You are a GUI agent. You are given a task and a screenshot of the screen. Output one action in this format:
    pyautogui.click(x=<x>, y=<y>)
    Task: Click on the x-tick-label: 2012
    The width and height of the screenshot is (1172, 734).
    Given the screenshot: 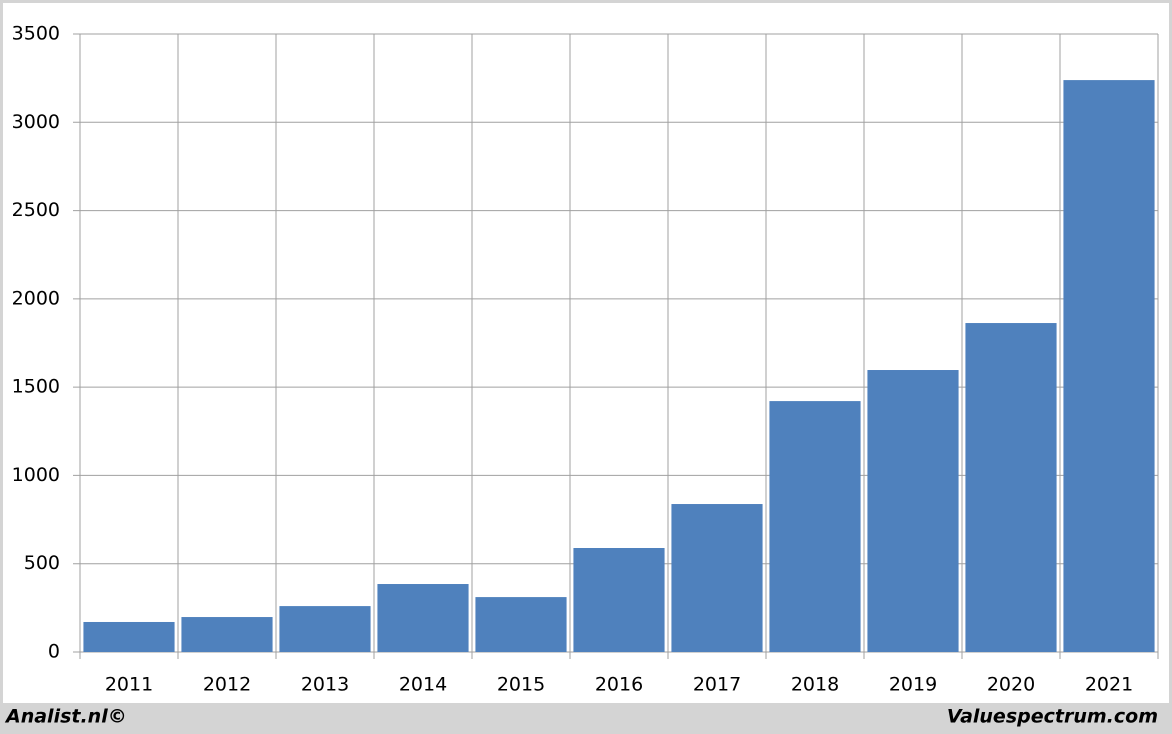 What is the action you would take?
    pyautogui.click(x=227, y=685)
    